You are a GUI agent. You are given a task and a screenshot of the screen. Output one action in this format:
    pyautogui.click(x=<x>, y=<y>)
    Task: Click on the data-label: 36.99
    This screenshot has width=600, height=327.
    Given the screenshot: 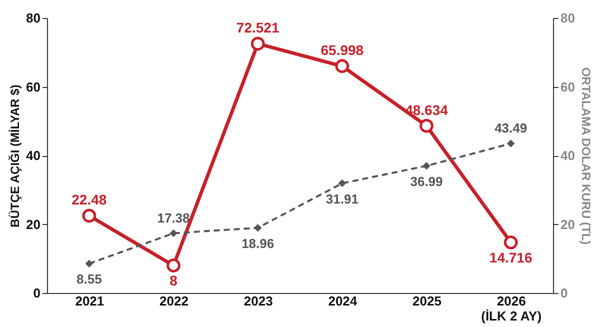 What is the action you would take?
    pyautogui.click(x=426, y=181)
    